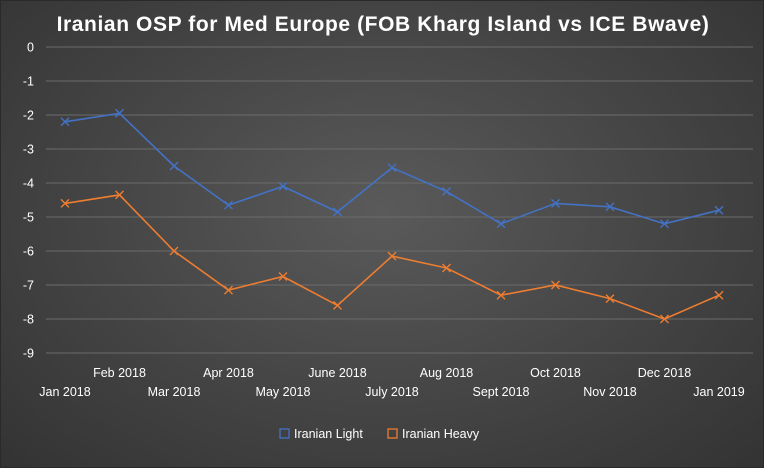  I want to click on y-tick-label: -7, so click(28, 286).